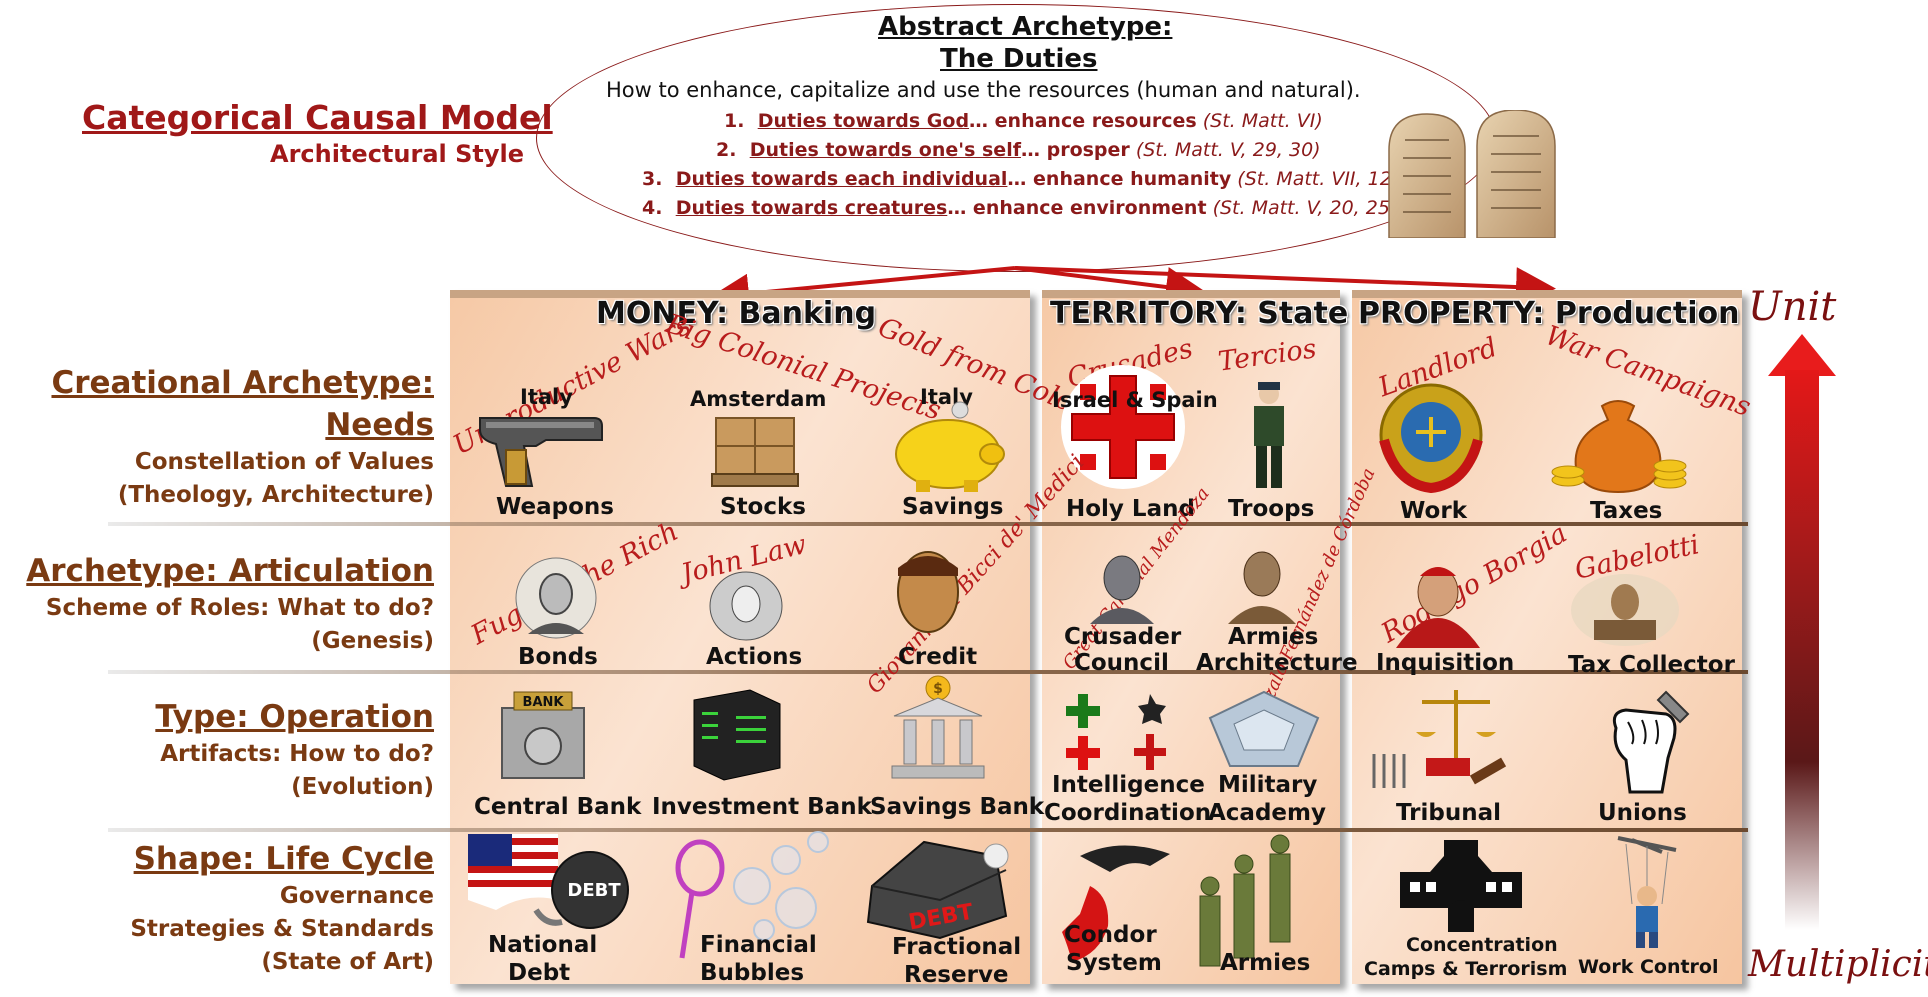 The height and width of the screenshot is (997, 1928). Describe the element at coordinates (1438, 607) in the screenshot. I see `portrait-borgia-icon` at that location.